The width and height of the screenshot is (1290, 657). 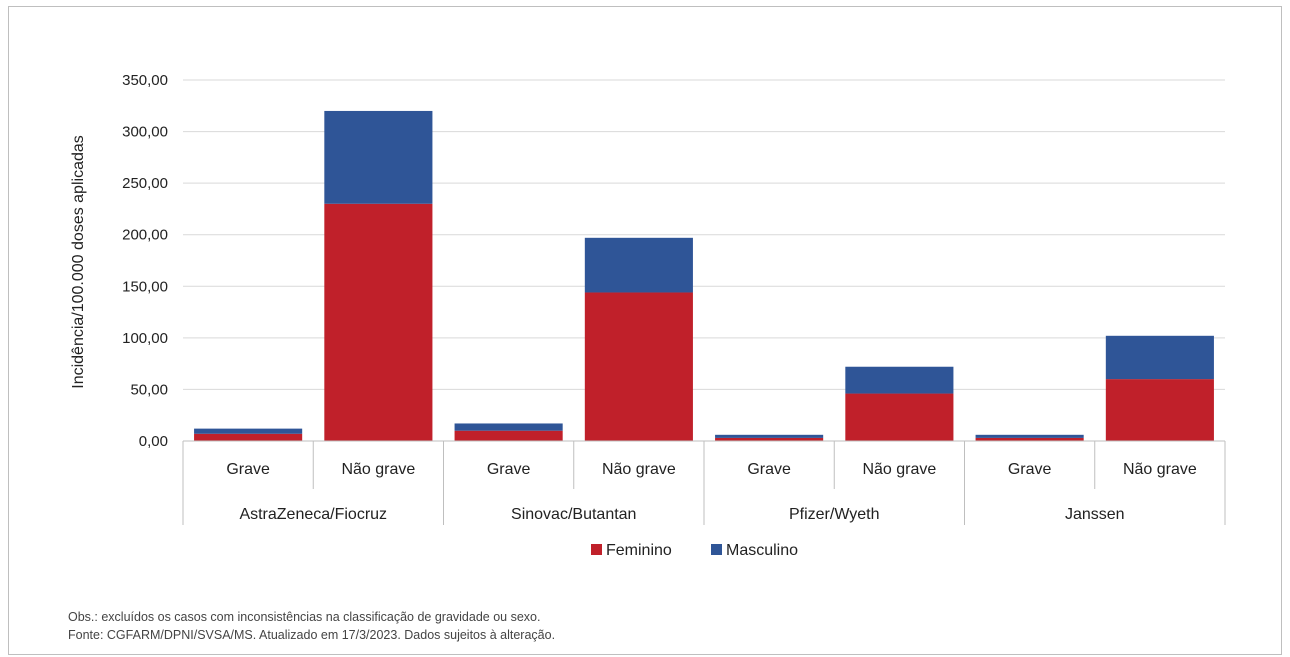 I want to click on y-tick-label: 50,00, so click(x=149, y=389).